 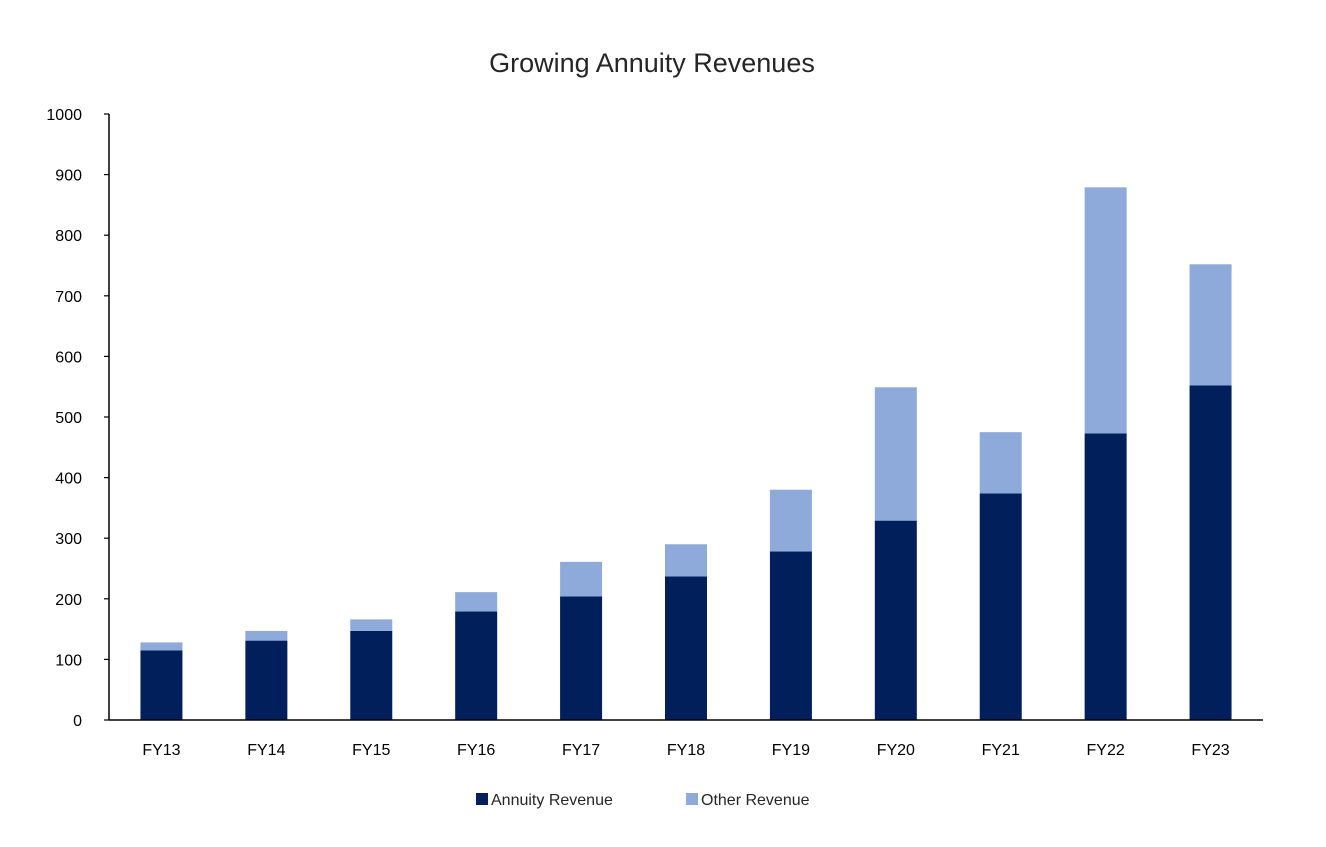 What do you see at coordinates (1210, 325) in the screenshot?
I see `bar-other-fy23` at bounding box center [1210, 325].